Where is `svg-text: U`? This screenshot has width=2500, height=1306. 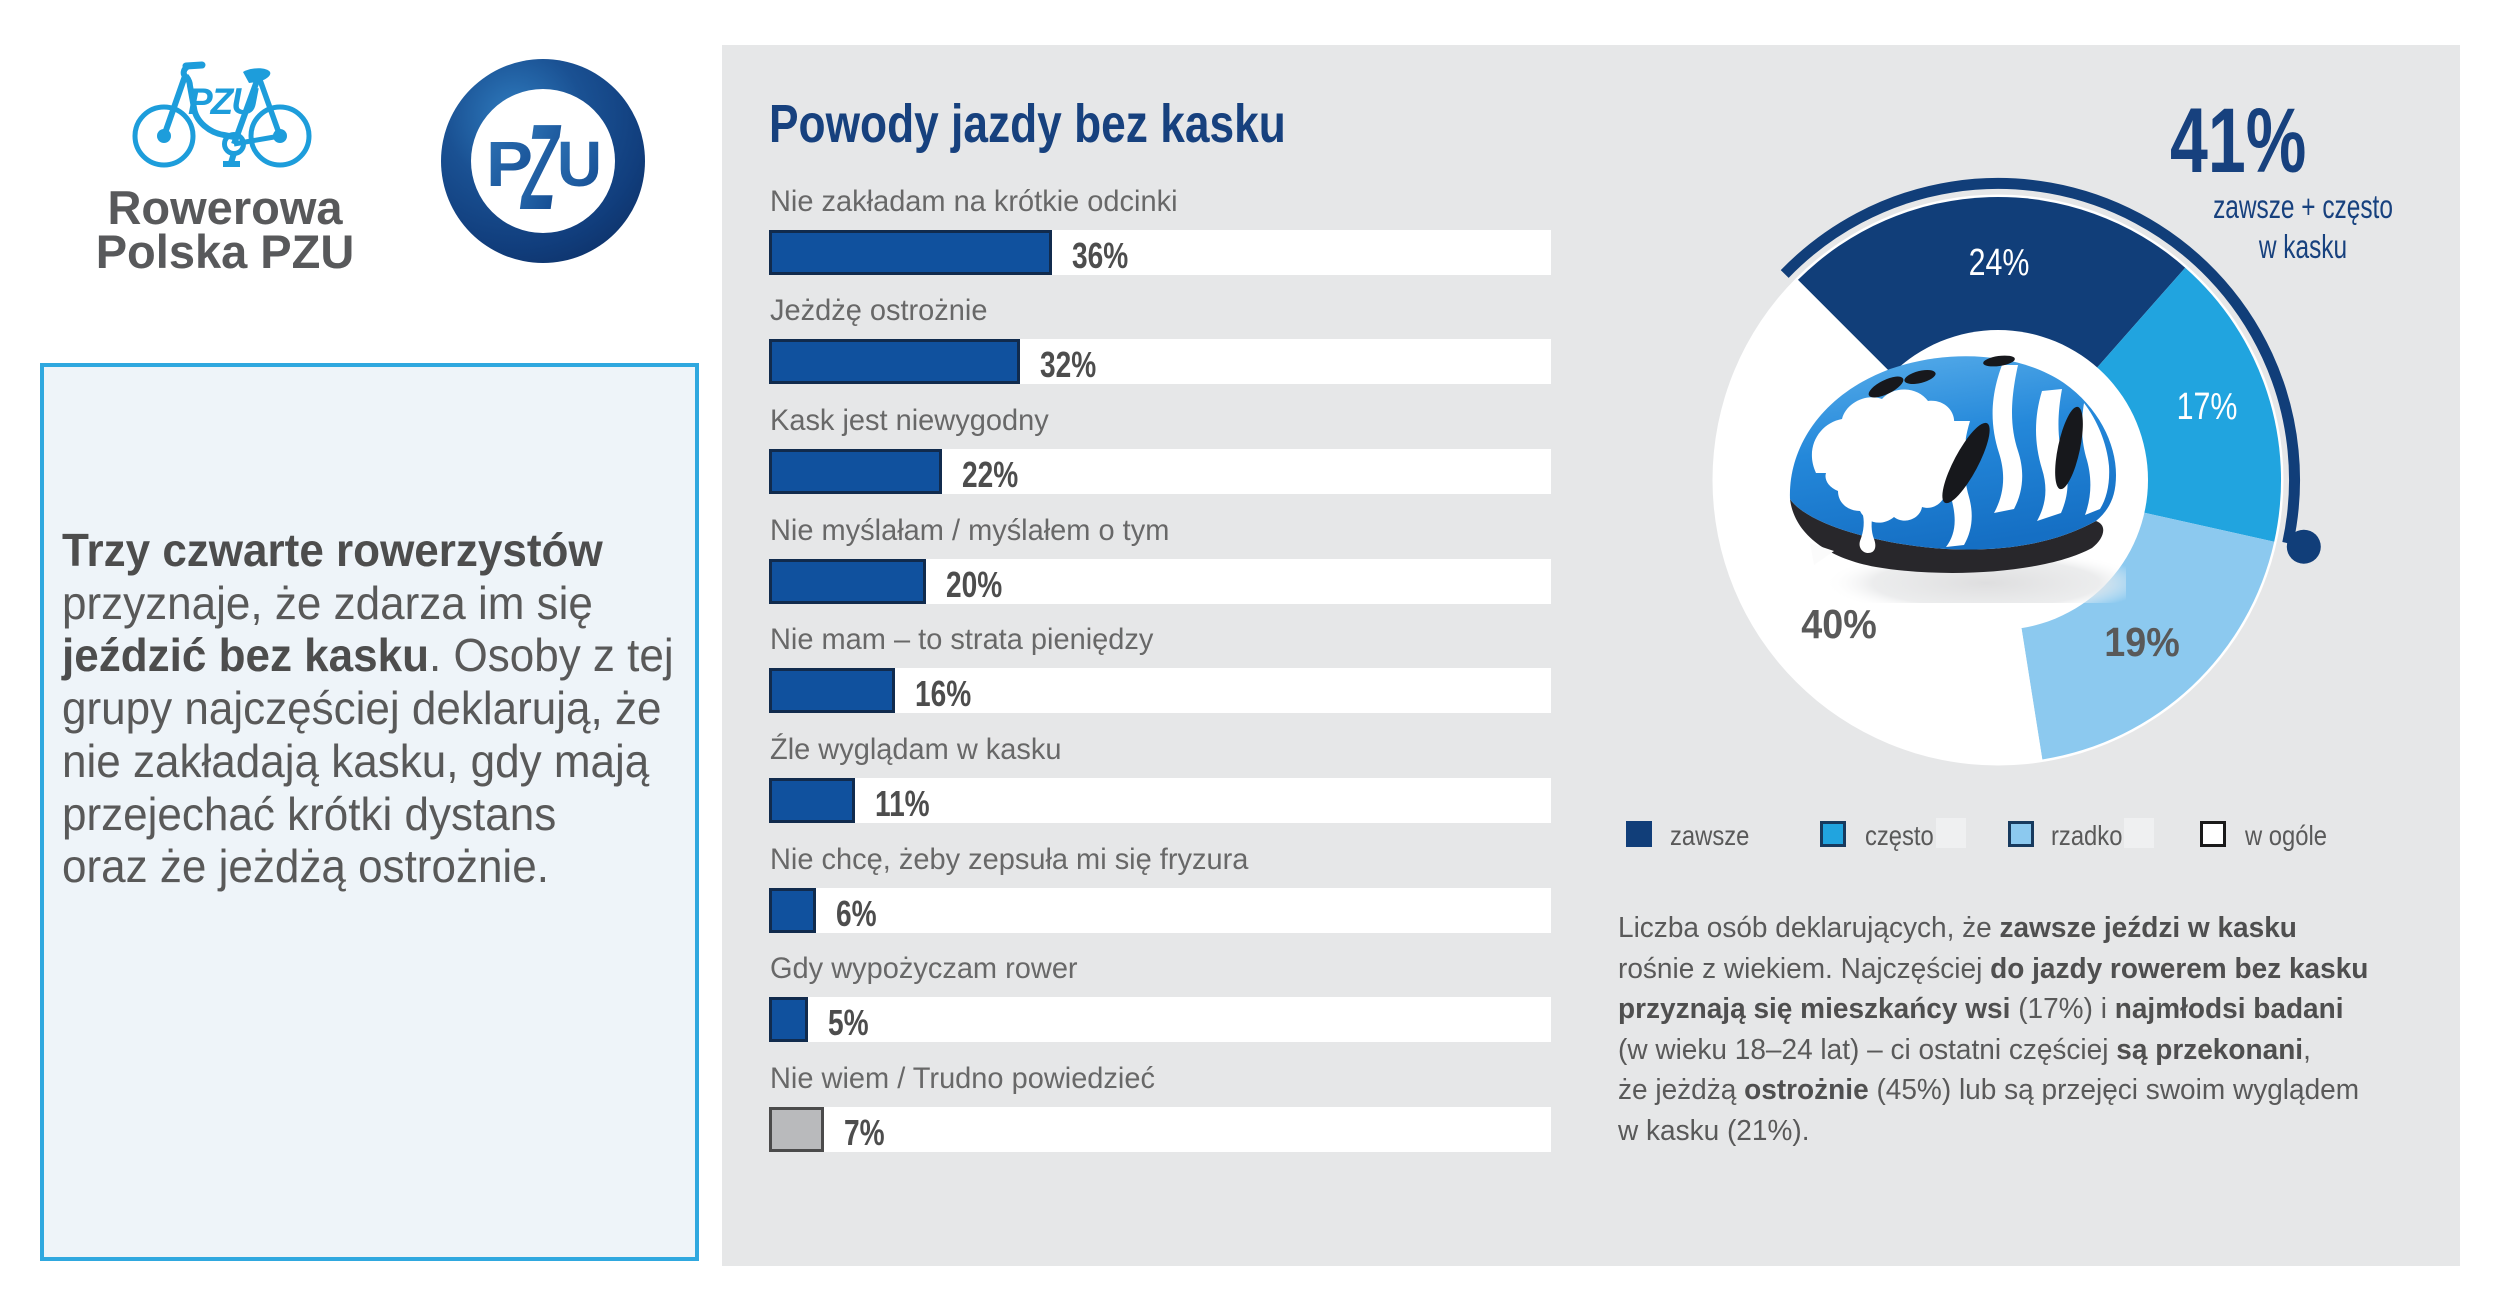 svg-text: U is located at coordinates (579, 164).